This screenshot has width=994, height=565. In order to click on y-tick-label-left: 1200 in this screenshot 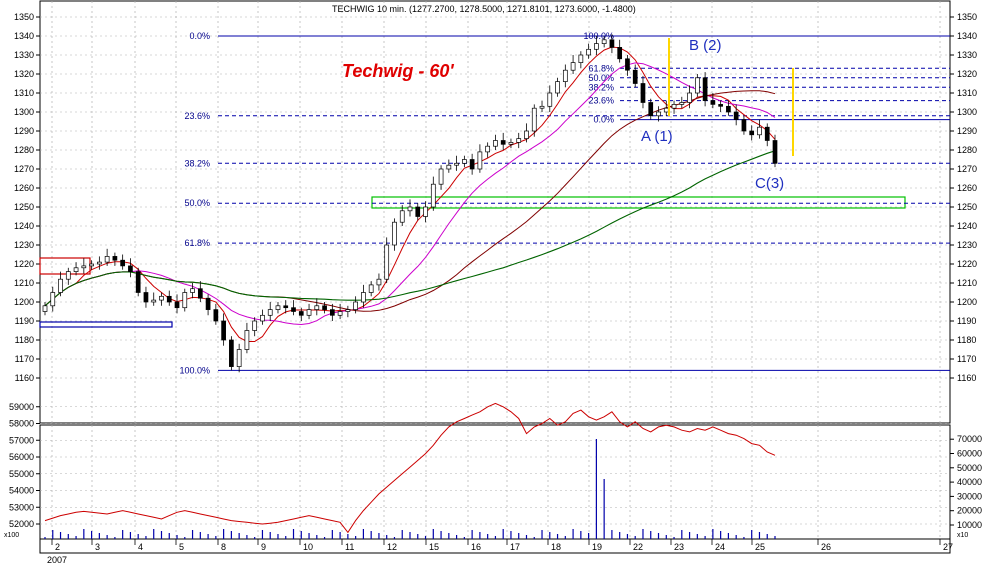, I will do `click(24, 302)`.